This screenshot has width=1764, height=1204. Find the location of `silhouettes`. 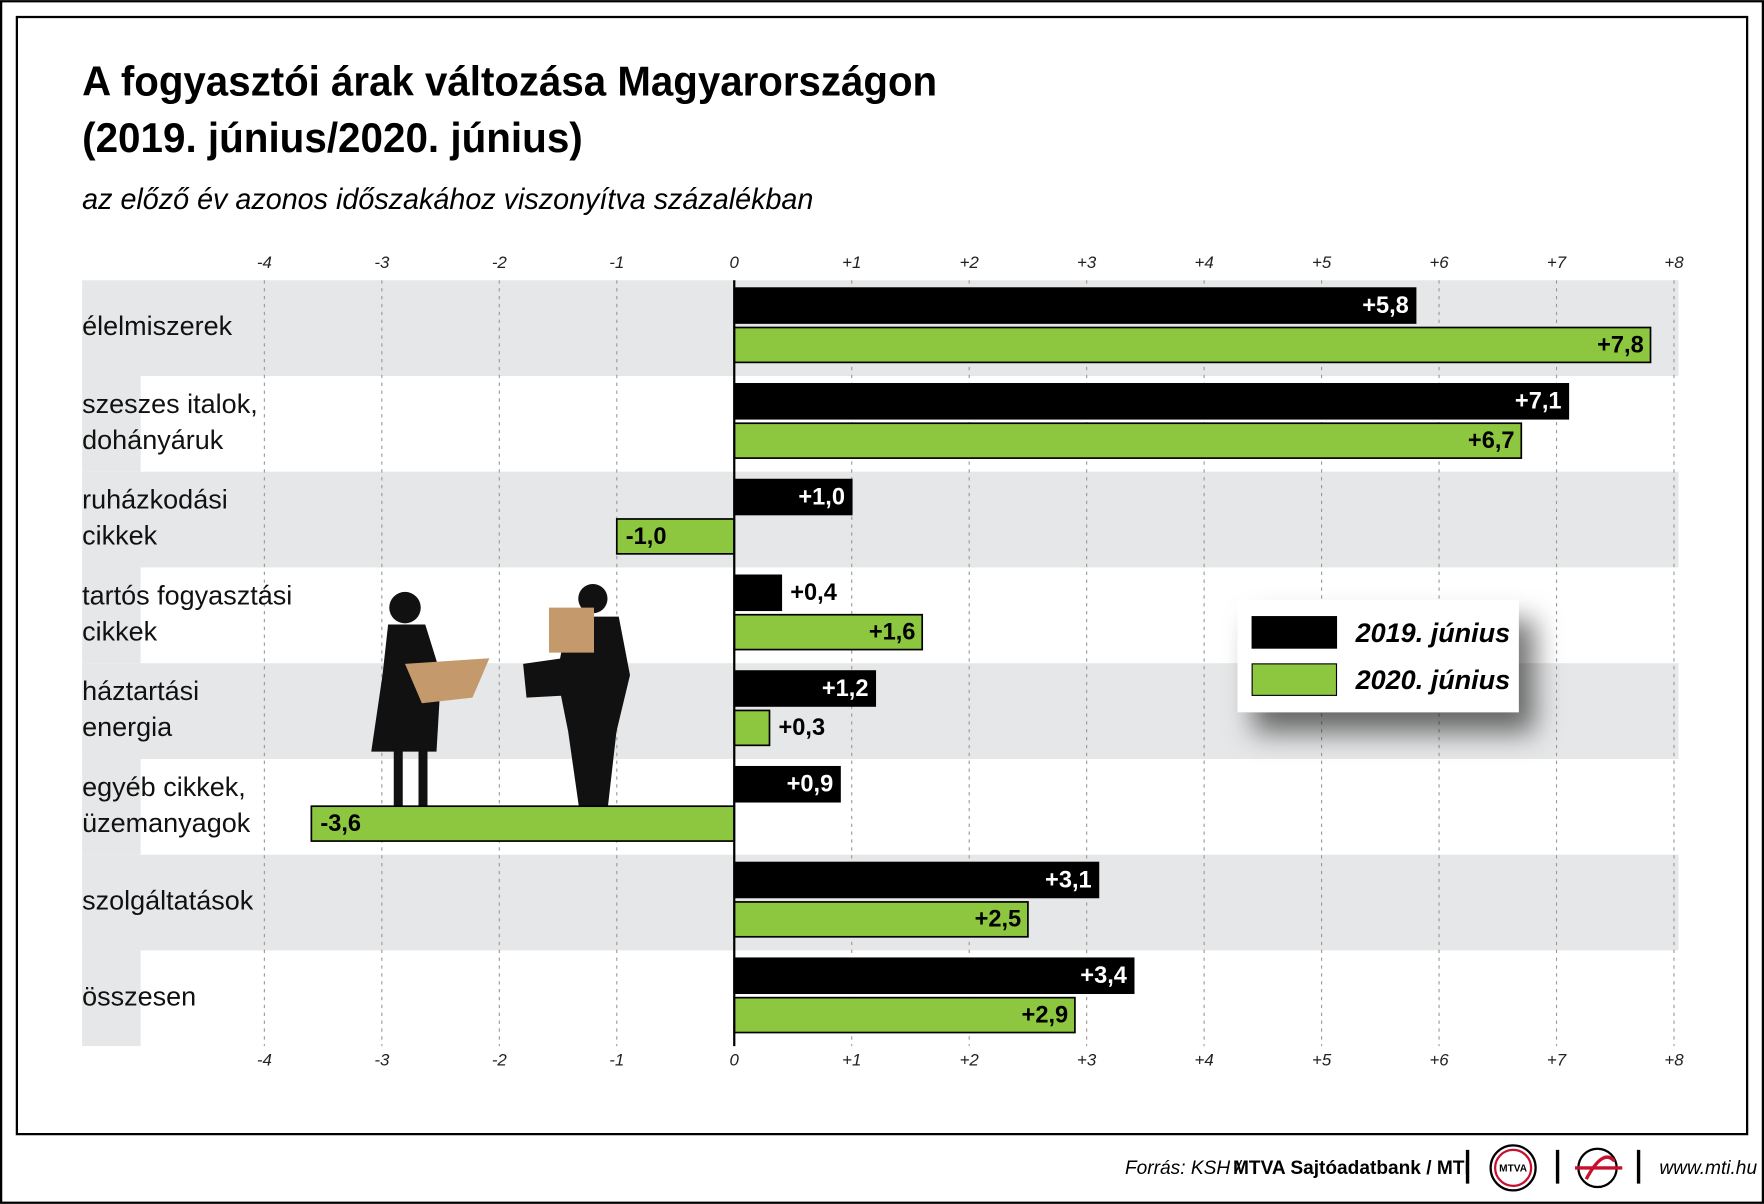

silhouettes is located at coordinates (500, 700).